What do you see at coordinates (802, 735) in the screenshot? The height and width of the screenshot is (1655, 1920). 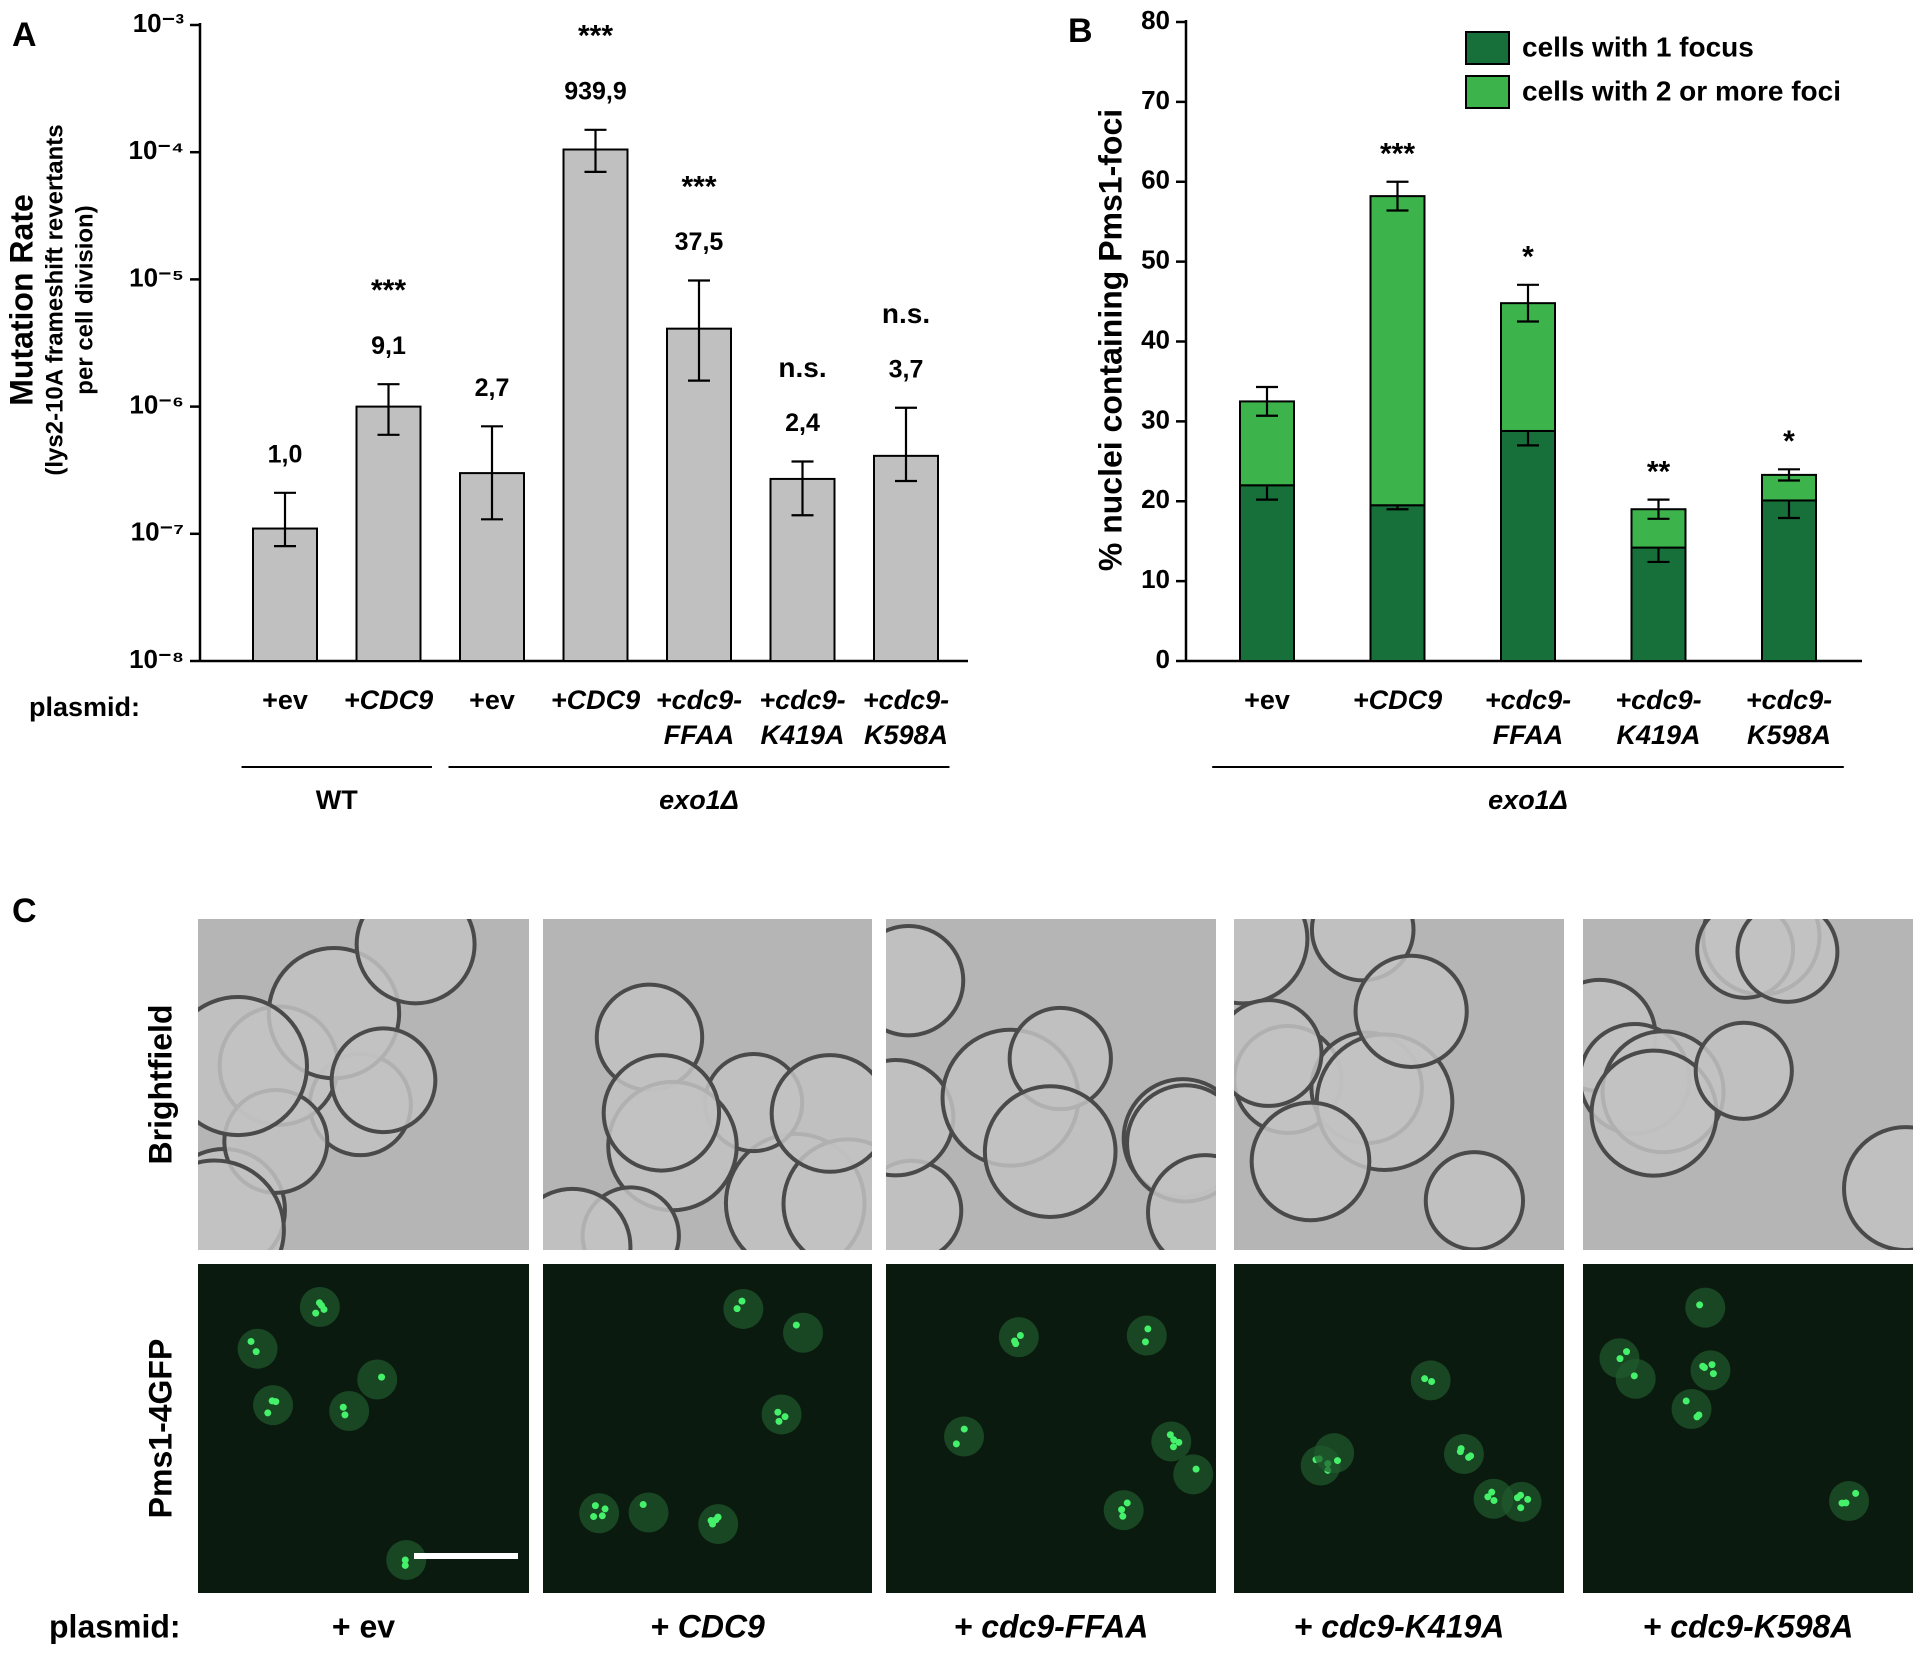 I see `x-tick-label: K419A` at bounding box center [802, 735].